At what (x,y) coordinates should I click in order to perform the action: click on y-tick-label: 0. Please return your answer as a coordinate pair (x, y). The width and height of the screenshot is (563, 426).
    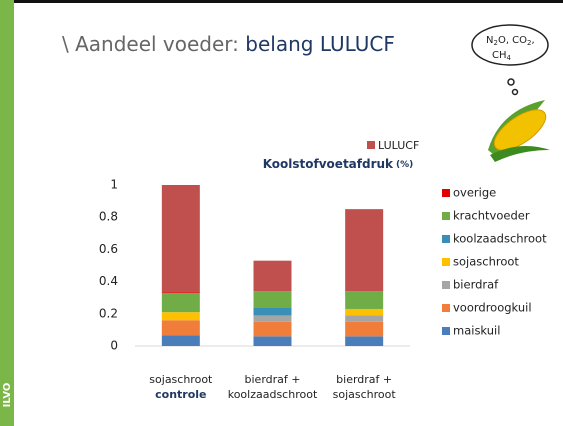
    Looking at the image, I should click on (114, 346).